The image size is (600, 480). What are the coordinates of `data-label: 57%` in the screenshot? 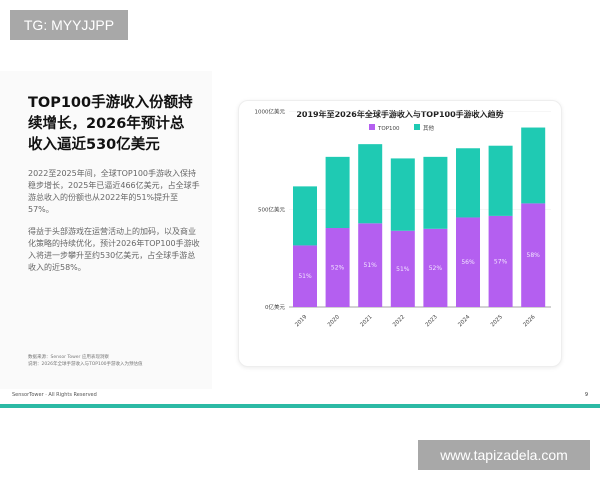 It's located at (501, 261).